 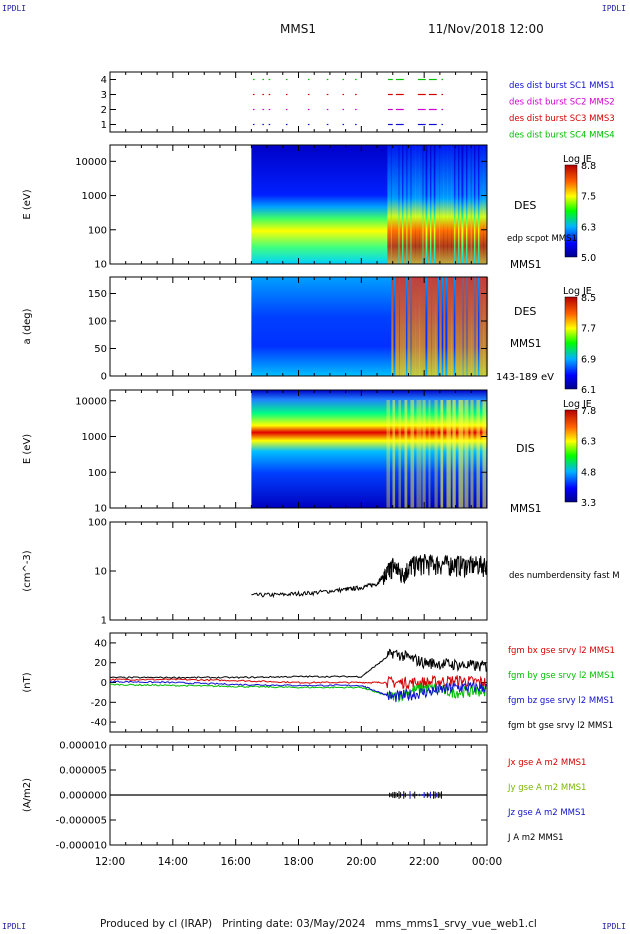 What do you see at coordinates (525, 265) in the screenshot?
I see `panel-label-mms1: MMS1` at bounding box center [525, 265].